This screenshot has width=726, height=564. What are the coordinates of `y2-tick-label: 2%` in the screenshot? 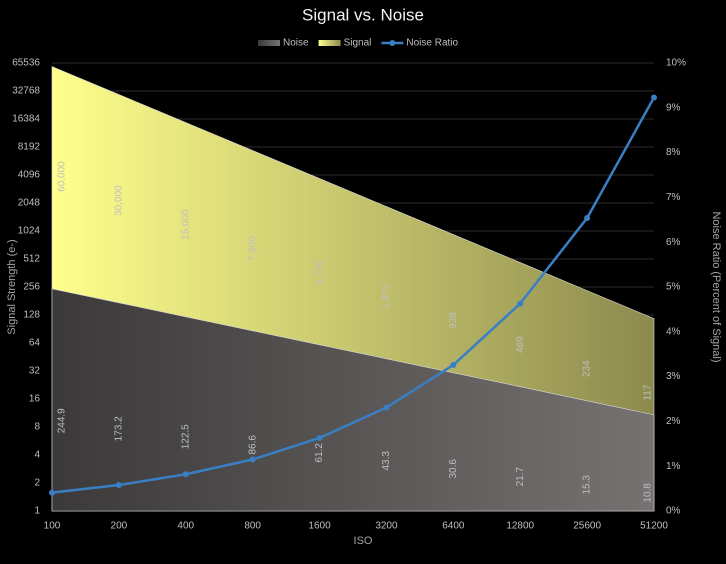 It's located at (673, 421).